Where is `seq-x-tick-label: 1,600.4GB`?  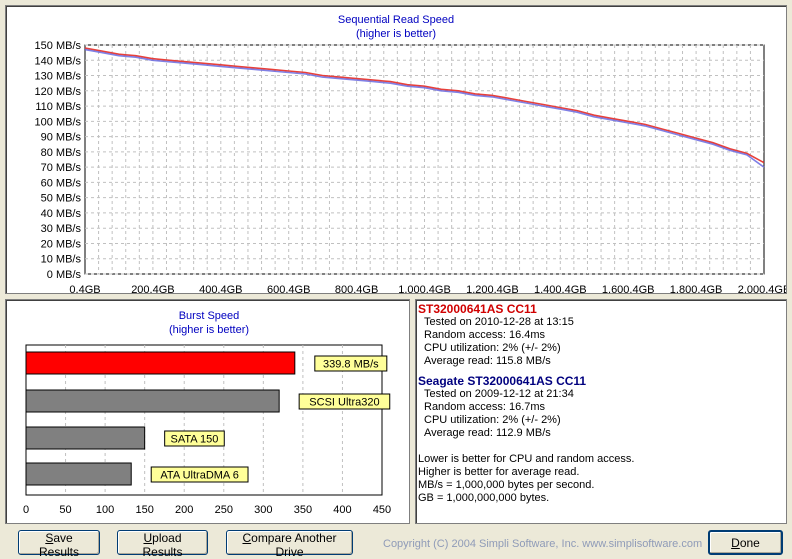 seq-x-tick-label: 1,600.4GB is located at coordinates (628, 288).